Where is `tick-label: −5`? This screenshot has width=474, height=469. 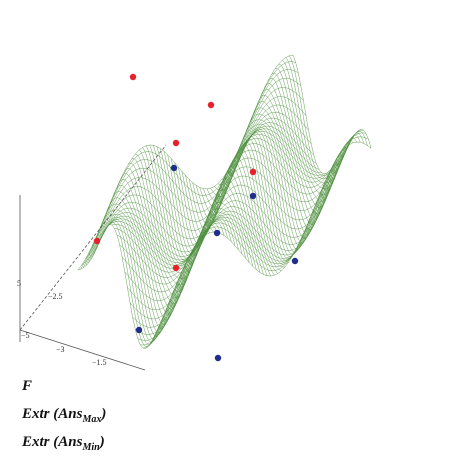
tick-label: −5 is located at coordinates (25, 335).